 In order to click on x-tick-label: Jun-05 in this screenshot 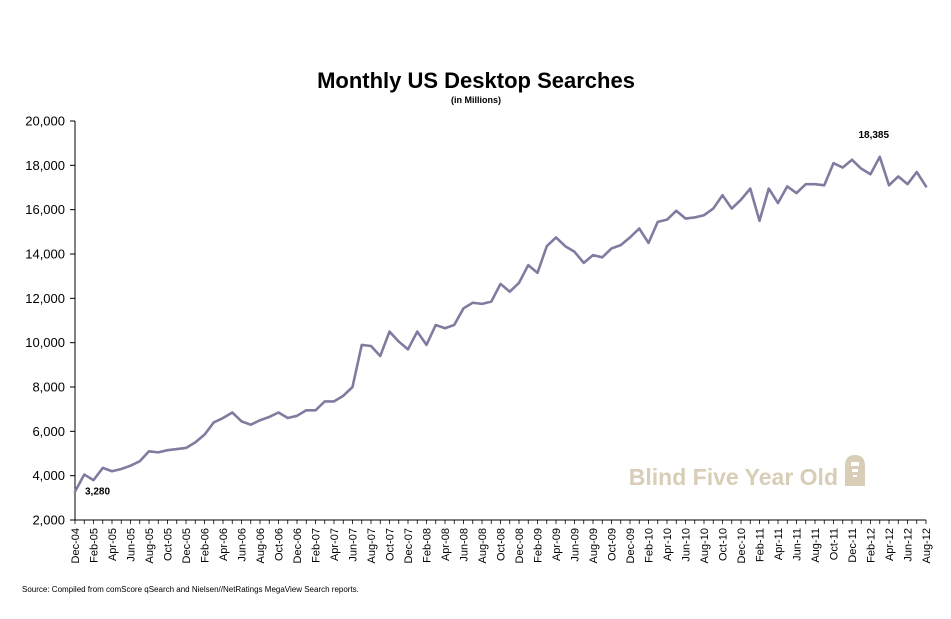, I will do `click(132, 545)`.